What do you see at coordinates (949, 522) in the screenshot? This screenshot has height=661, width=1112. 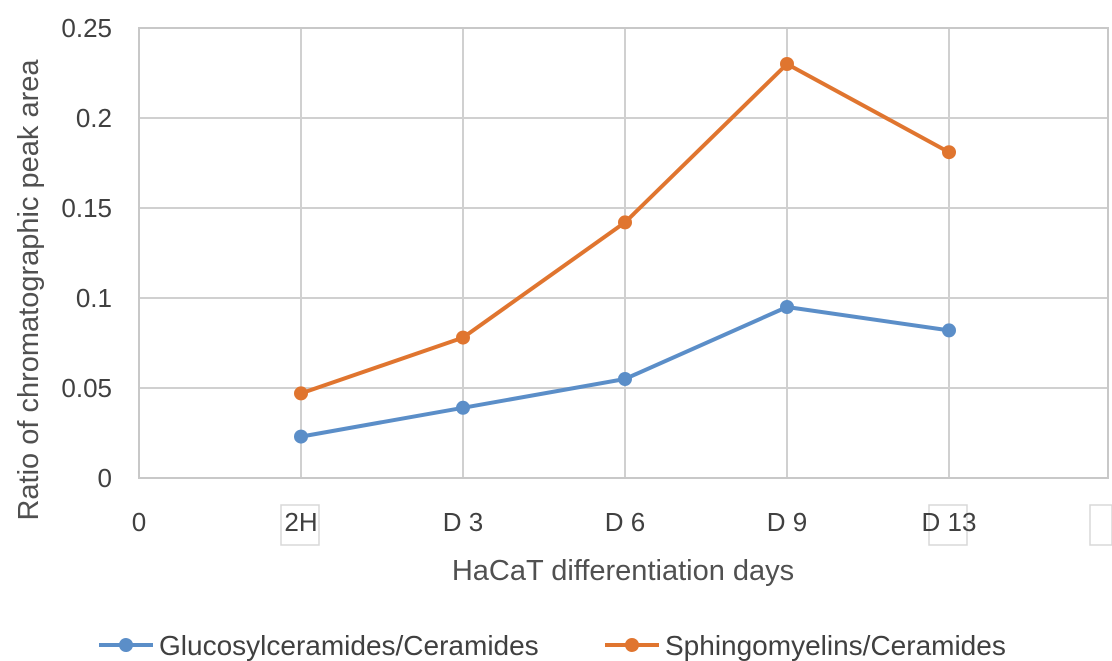 I see `x-tick-label: D 13` at bounding box center [949, 522].